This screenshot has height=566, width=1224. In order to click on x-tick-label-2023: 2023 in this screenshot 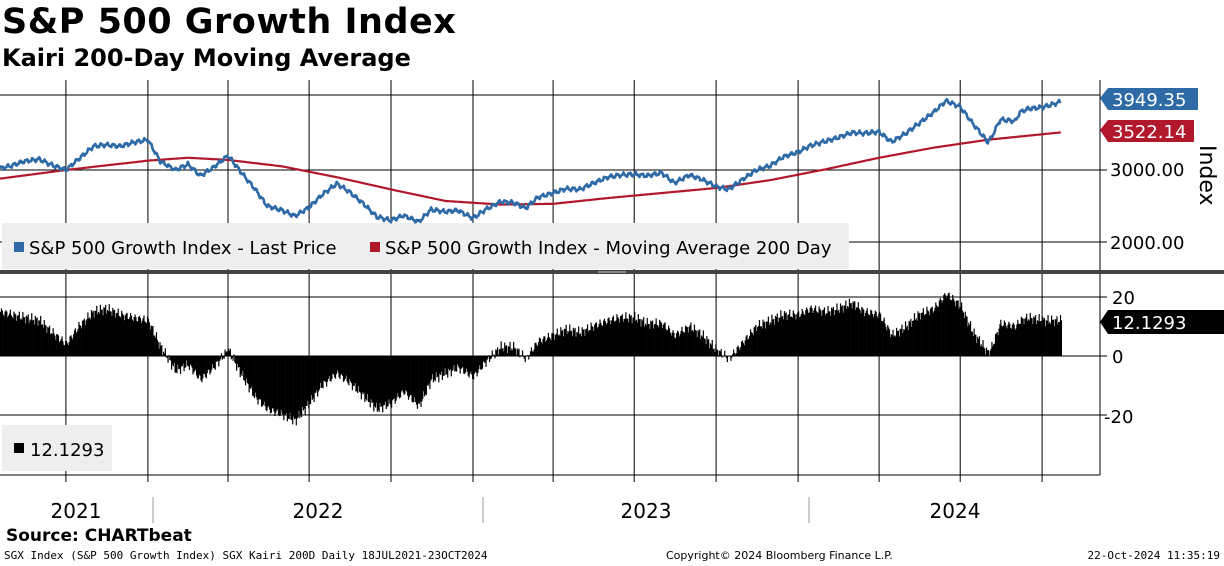, I will do `click(646, 511)`.